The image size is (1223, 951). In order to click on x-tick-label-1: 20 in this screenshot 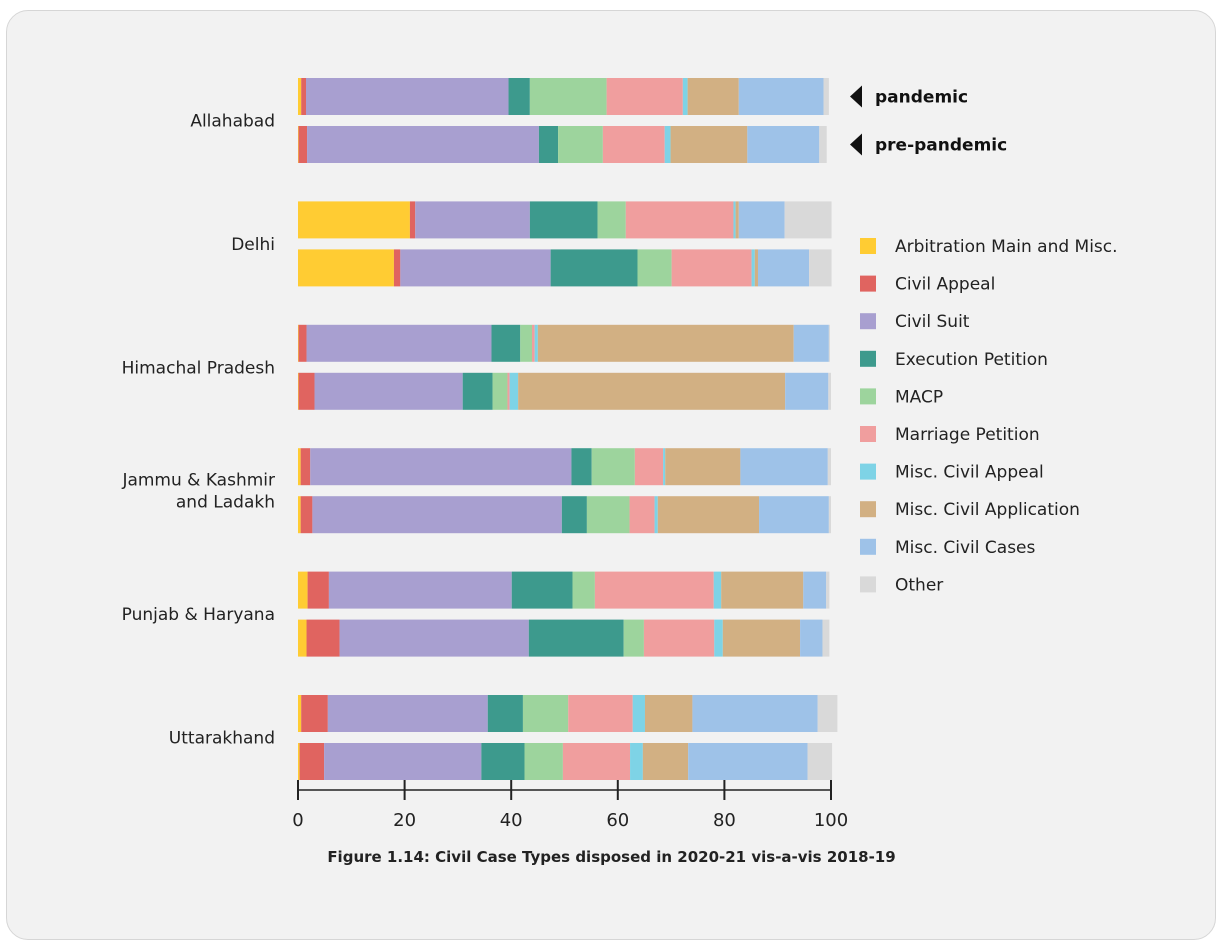, I will do `click(404, 820)`.